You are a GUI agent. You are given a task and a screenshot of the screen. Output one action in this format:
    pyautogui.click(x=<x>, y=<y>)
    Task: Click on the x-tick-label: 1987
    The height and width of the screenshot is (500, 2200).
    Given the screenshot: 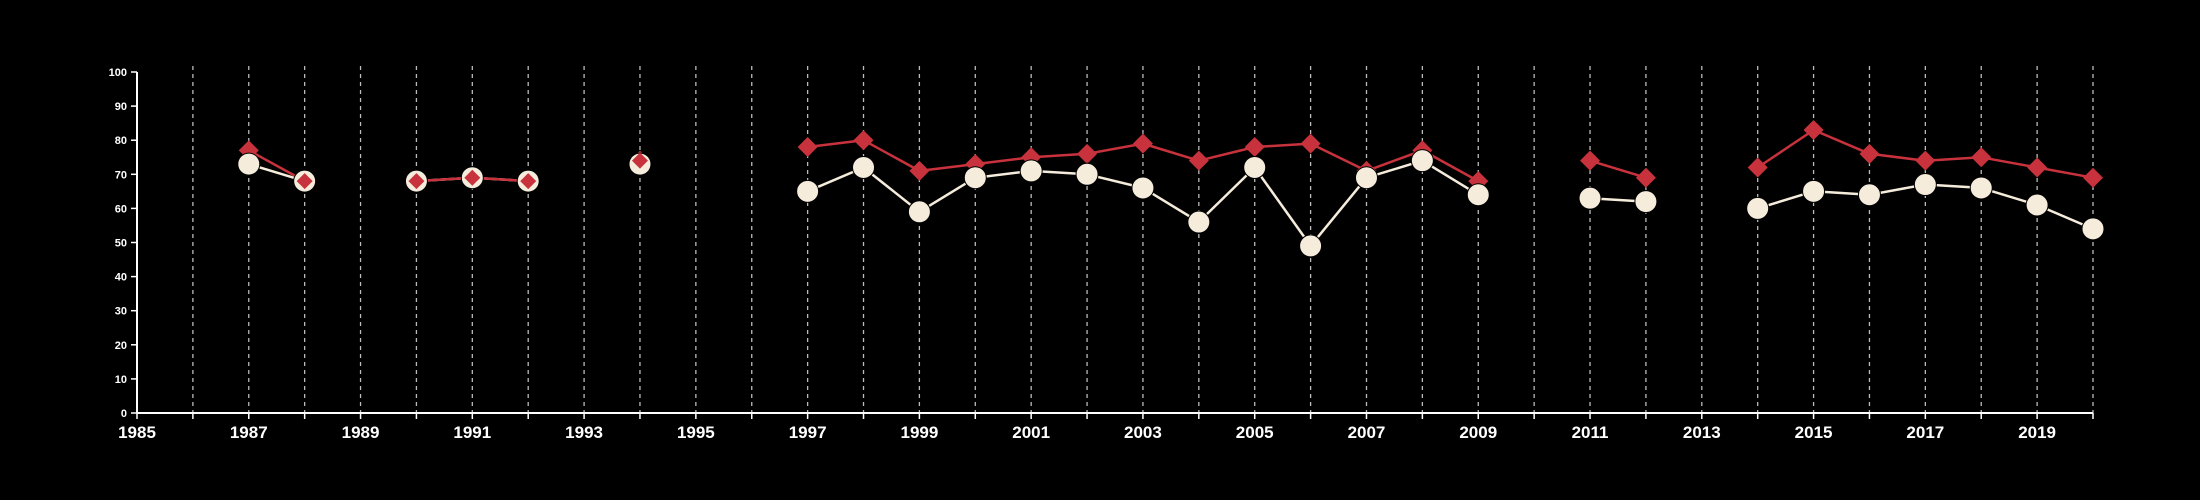 What is the action you would take?
    pyautogui.click(x=249, y=432)
    